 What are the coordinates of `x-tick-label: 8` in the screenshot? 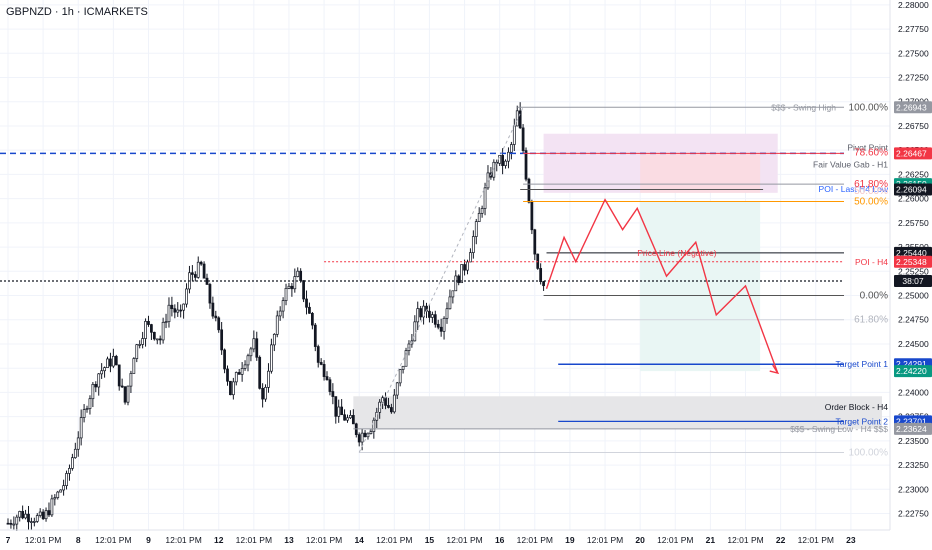 It's located at (78, 540).